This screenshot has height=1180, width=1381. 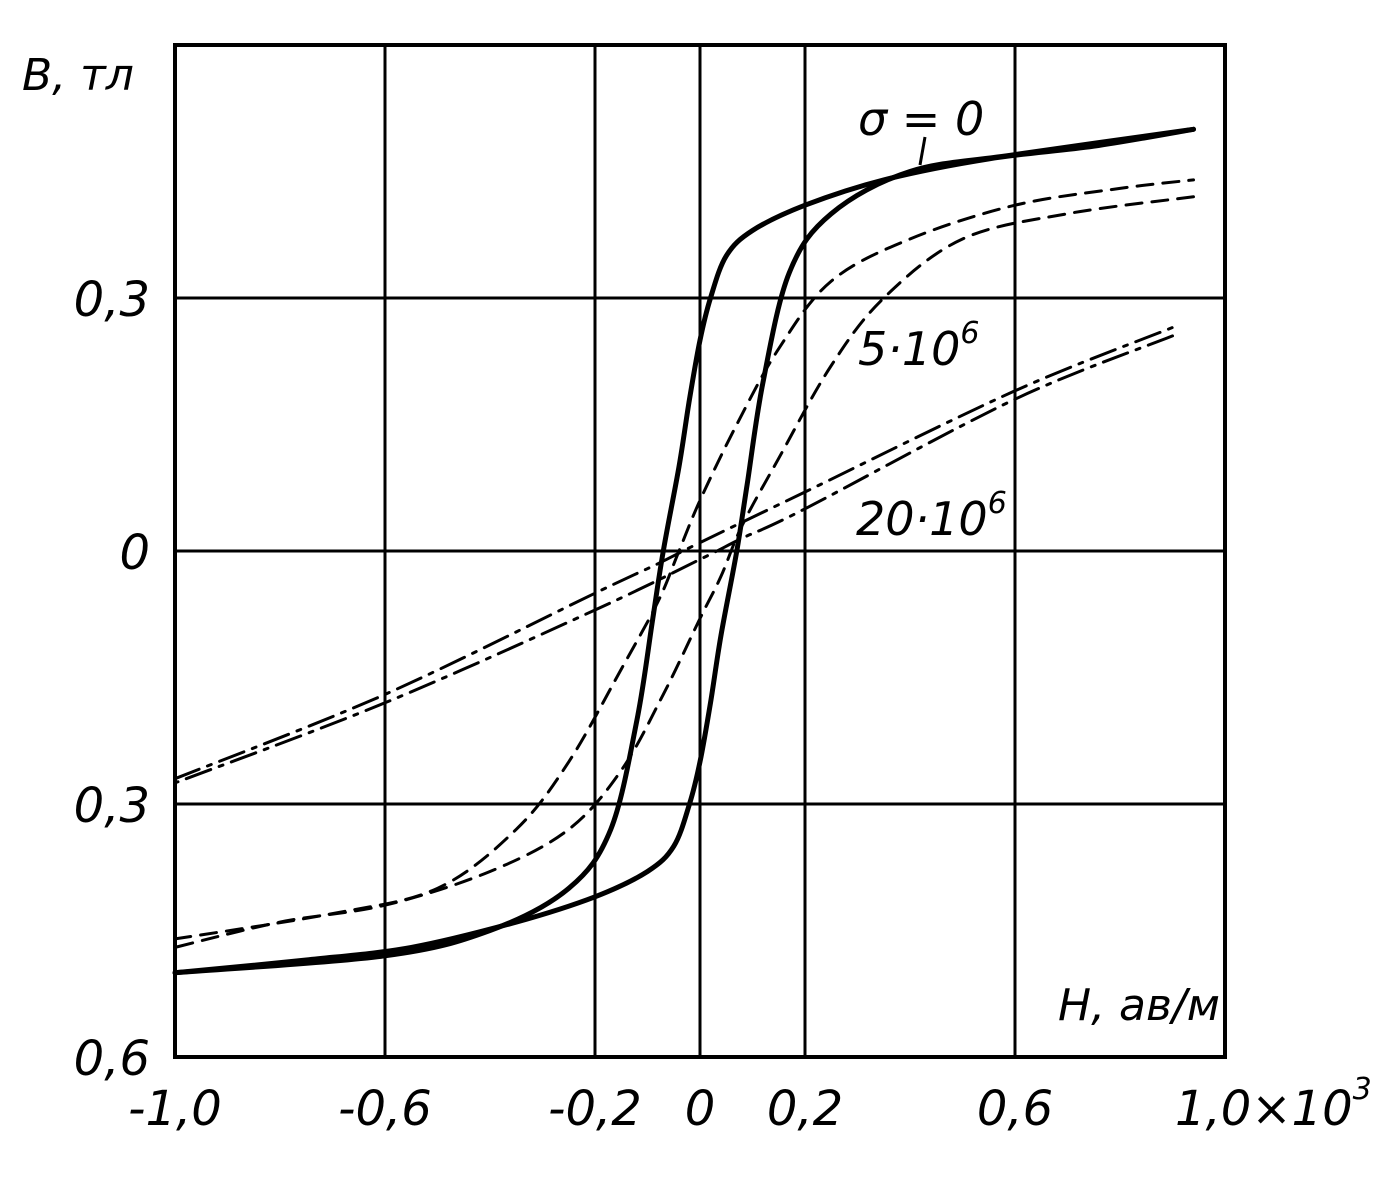 I want to click on x-tick-label: 1,0×10³, so click(x=1273, y=1104).